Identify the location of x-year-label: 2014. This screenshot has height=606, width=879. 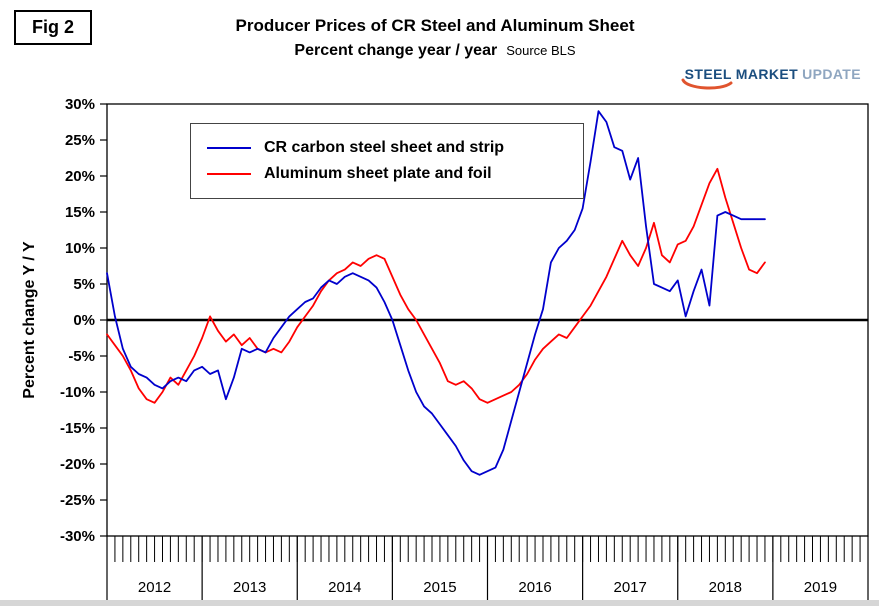
(344, 587).